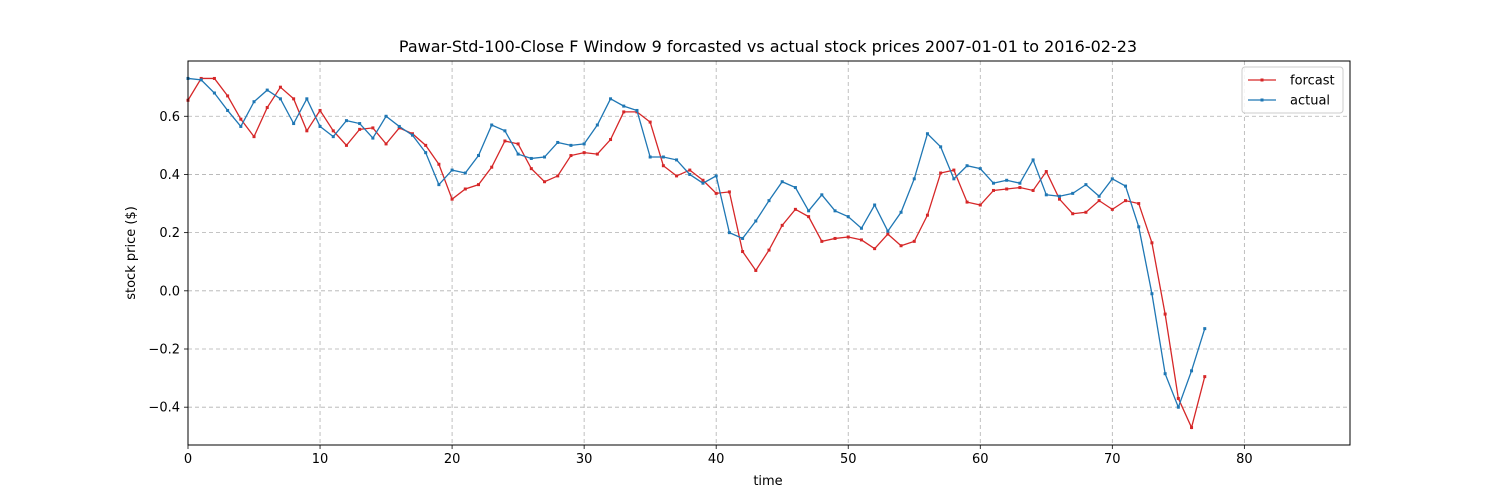  I want to click on x-tick-label: 0, so click(188, 459).